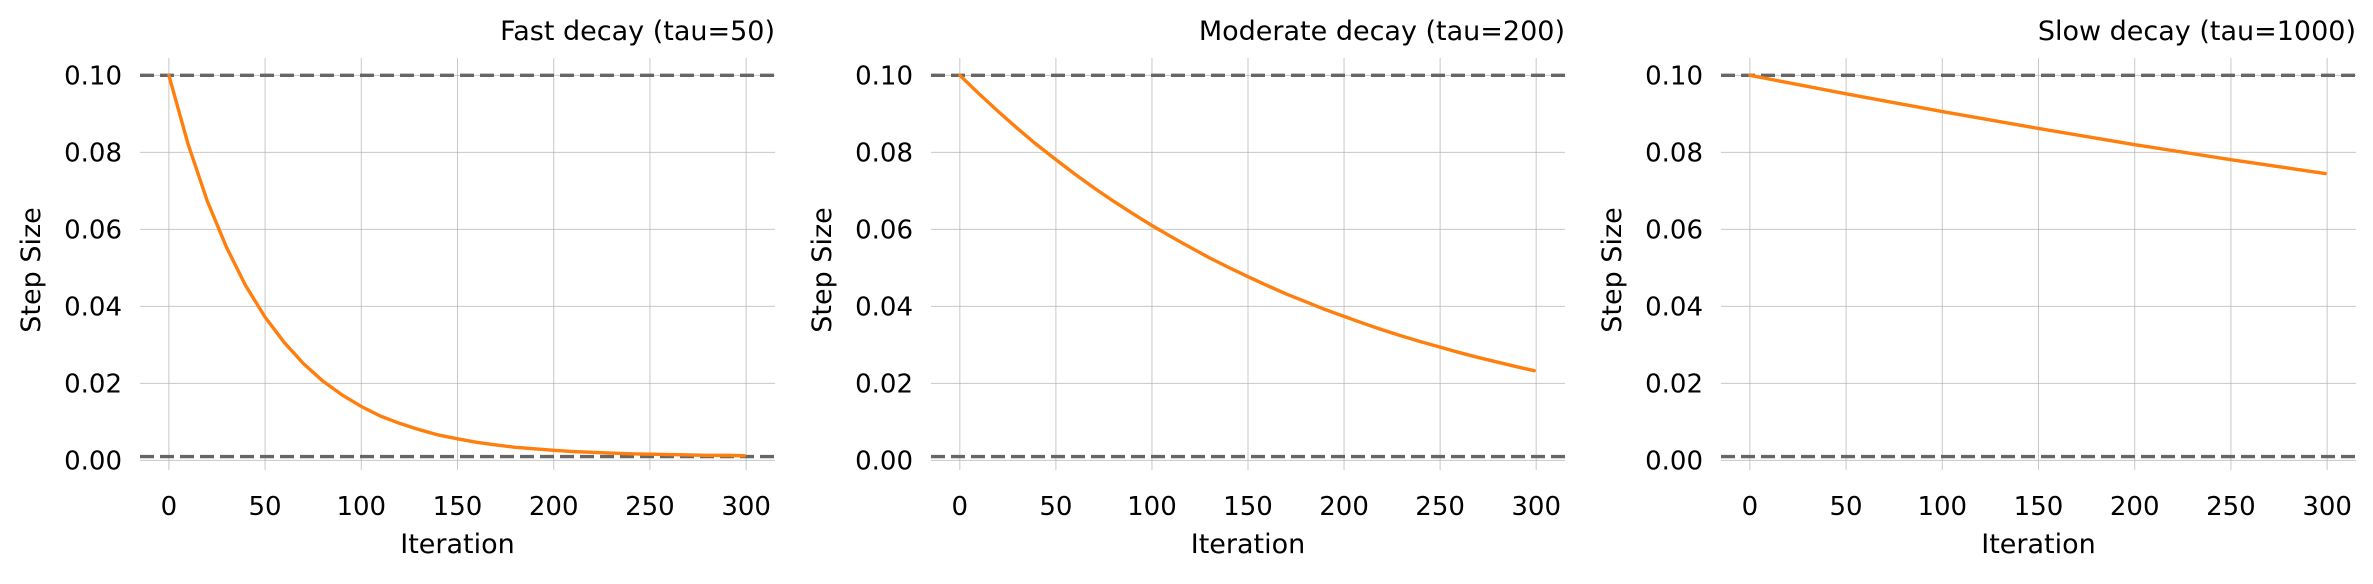  What do you see at coordinates (1382, 31) in the screenshot?
I see `chart-title: Moderate decay (tau=200)` at bounding box center [1382, 31].